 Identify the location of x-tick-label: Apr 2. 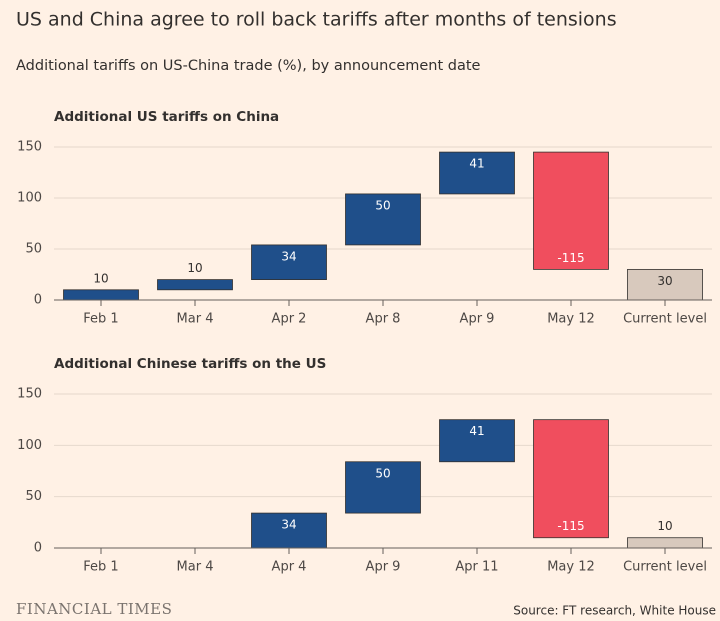
(289, 319).